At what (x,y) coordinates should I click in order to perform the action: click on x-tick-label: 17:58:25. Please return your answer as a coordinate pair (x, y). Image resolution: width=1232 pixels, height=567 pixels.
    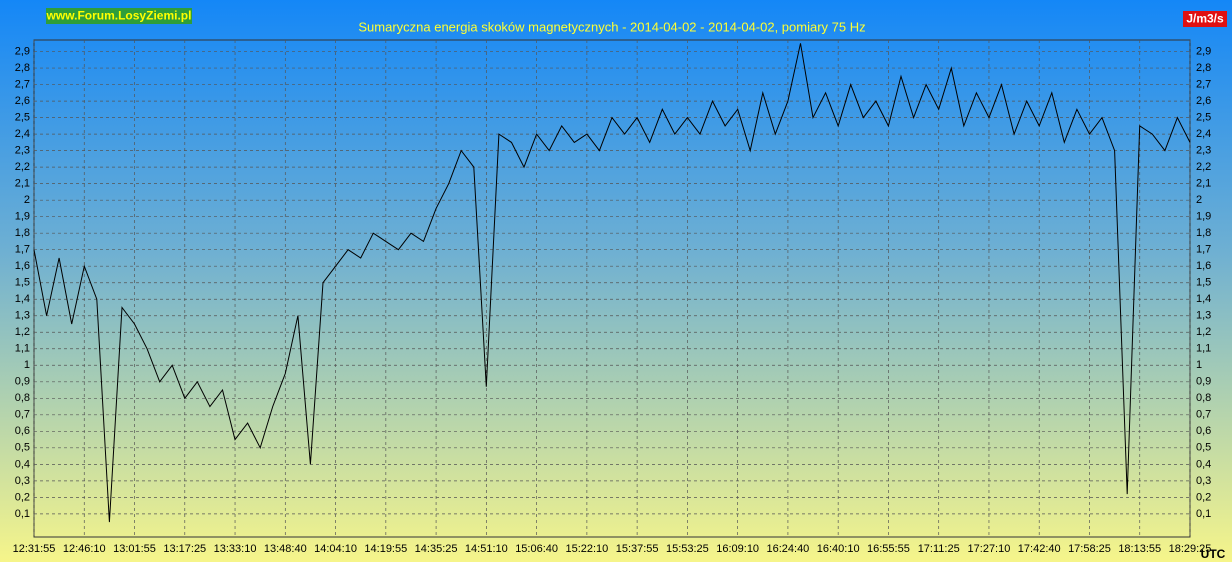
    Looking at the image, I should click on (1089, 549).